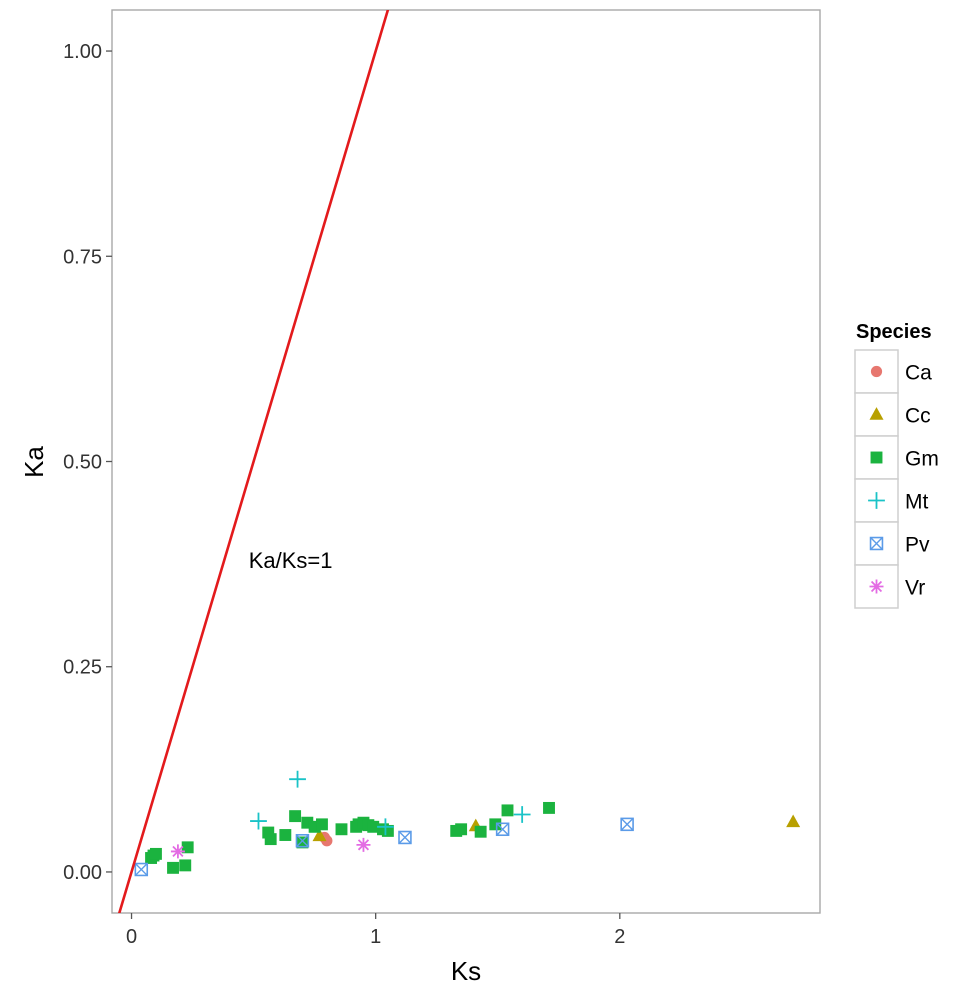 The height and width of the screenshot is (989, 957). Describe the element at coordinates (82, 257) in the screenshot. I see `y-tick-label: 0.75` at that location.